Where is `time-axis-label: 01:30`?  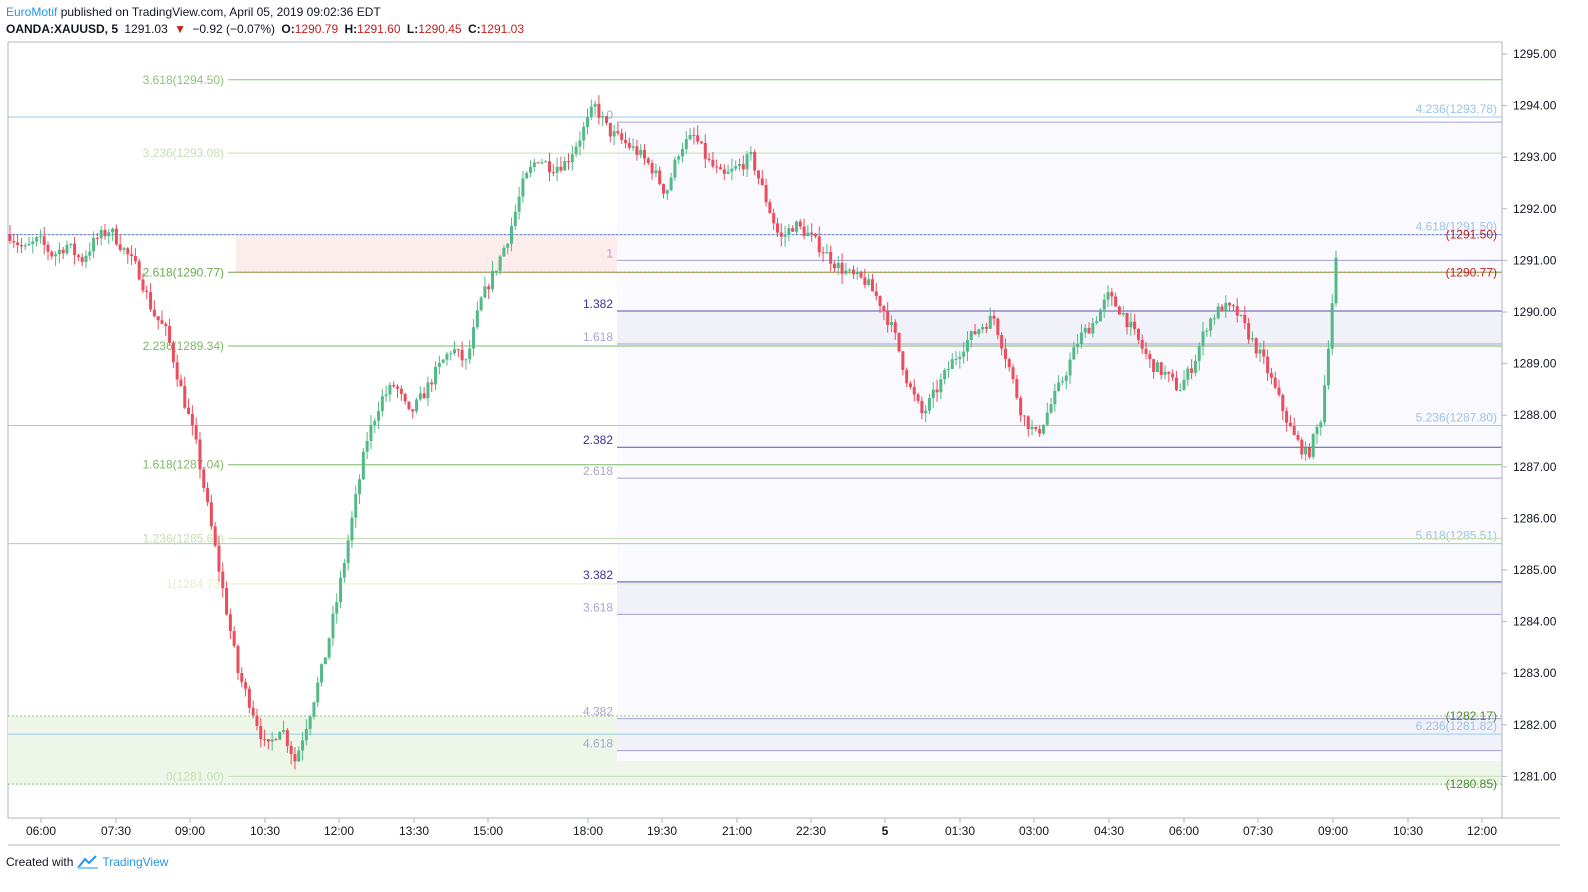
time-axis-label: 01:30 is located at coordinates (960, 831).